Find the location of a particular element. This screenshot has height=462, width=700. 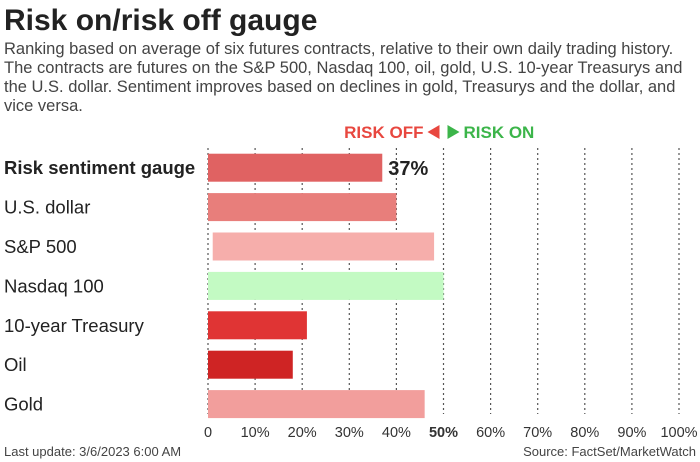

last-update: Last update: 3/6/2023 6:00 AM is located at coordinates (93, 451).